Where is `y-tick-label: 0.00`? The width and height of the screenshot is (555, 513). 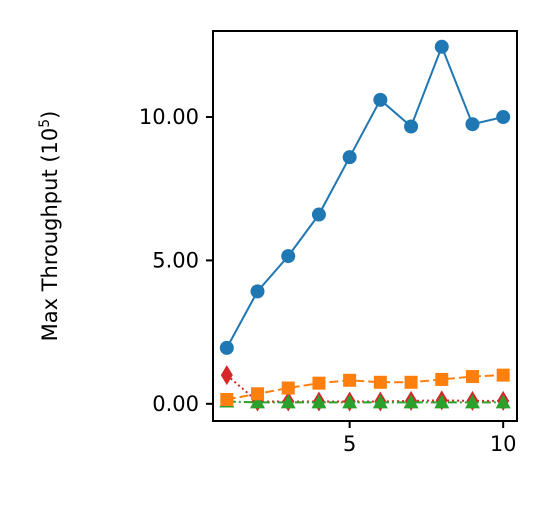 y-tick-label: 0.00 is located at coordinates (175, 404).